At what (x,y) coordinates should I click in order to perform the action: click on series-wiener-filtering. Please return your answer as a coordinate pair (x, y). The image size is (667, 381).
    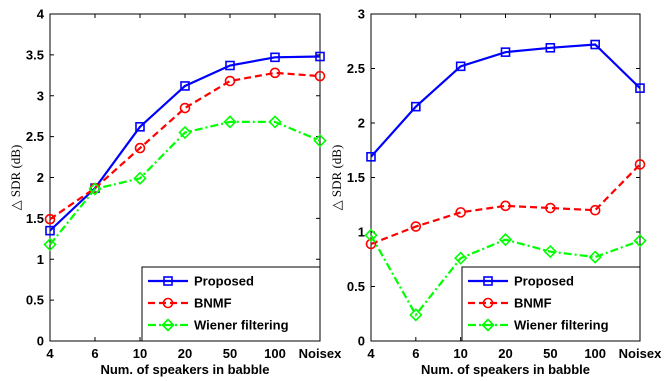
    Looking at the image, I should click on (505, 275).